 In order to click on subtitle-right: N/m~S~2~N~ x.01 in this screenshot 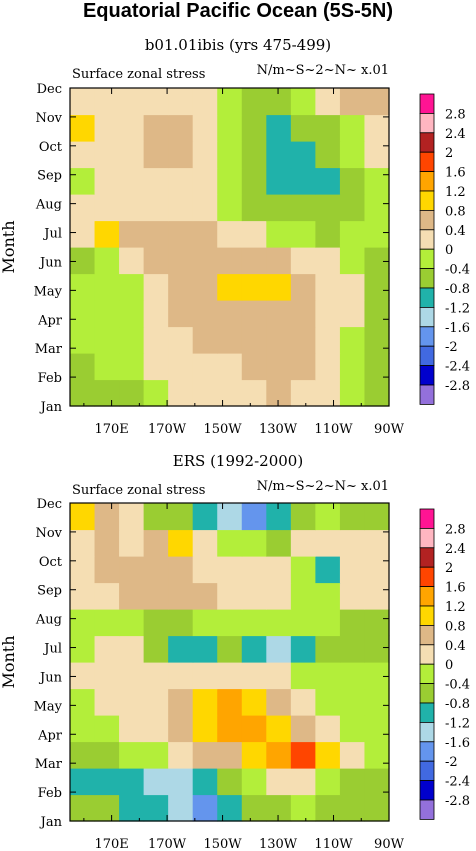, I will do `click(323, 70)`.